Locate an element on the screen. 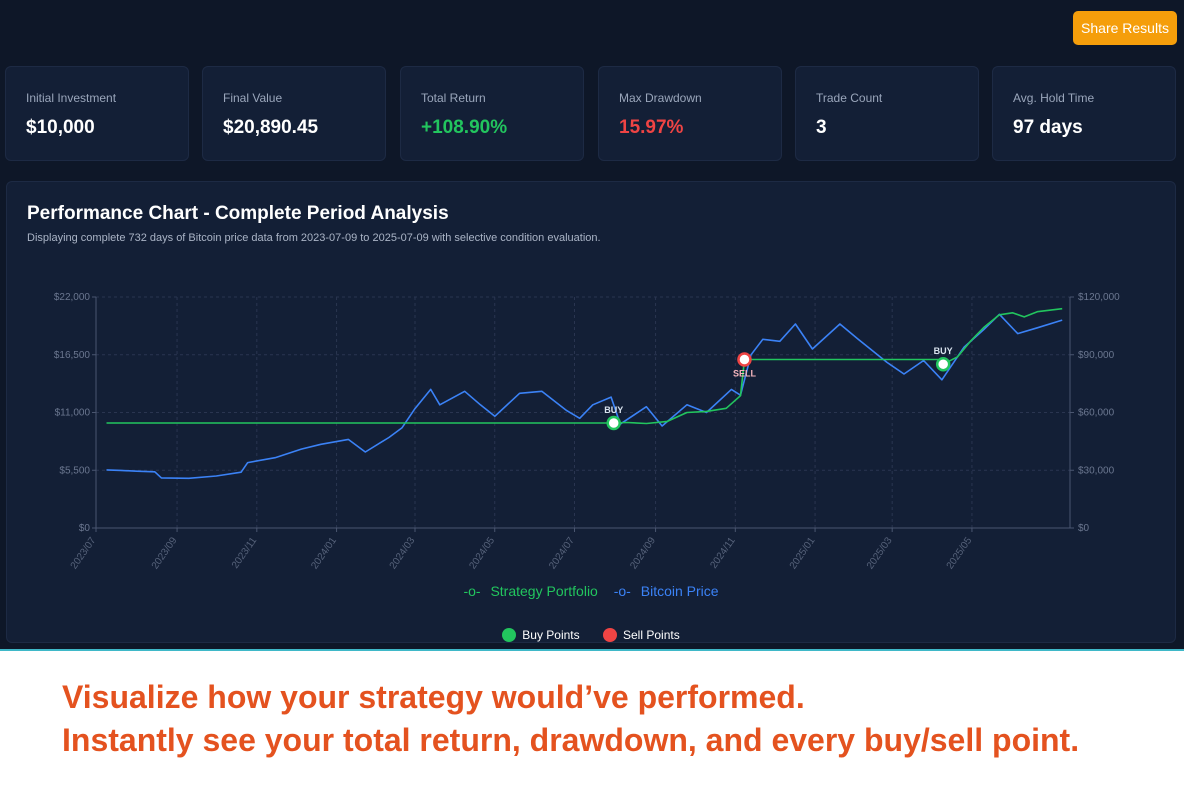  x-tick-label: 2023/11 is located at coordinates (245, 553).